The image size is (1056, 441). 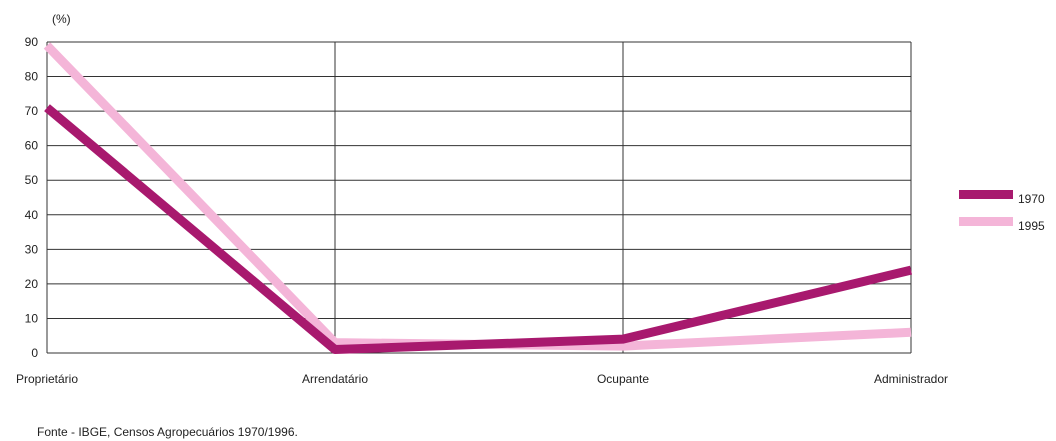 I want to click on legend: 1970 1995, so click(x=1002, y=211).